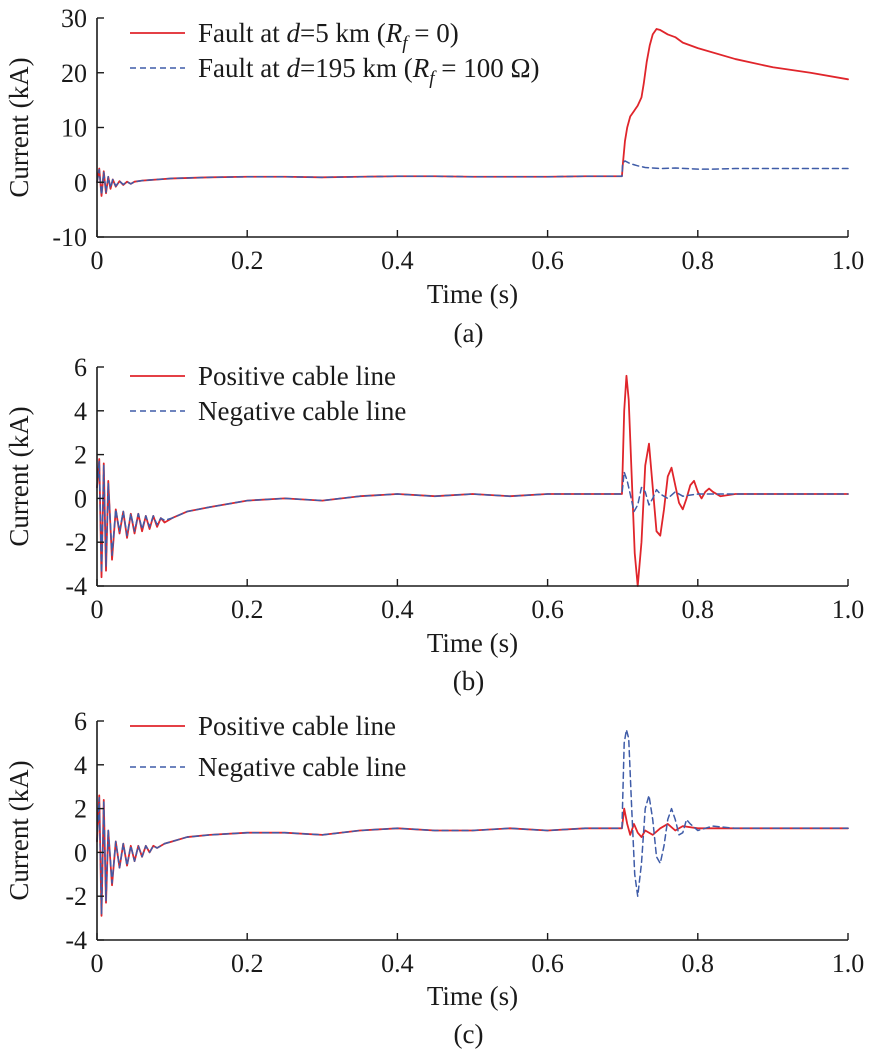  What do you see at coordinates (468, 681) in the screenshot?
I see `panel-caption: (b)` at bounding box center [468, 681].